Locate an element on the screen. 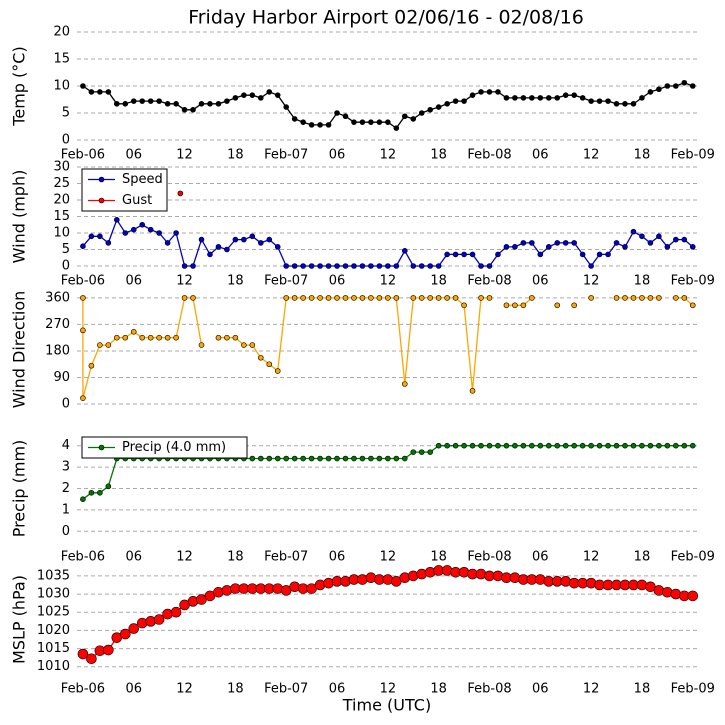 Image resolution: width=725 pixels, height=725 pixels. x-tick-label: Feb-08 is located at coordinates (489, 155).